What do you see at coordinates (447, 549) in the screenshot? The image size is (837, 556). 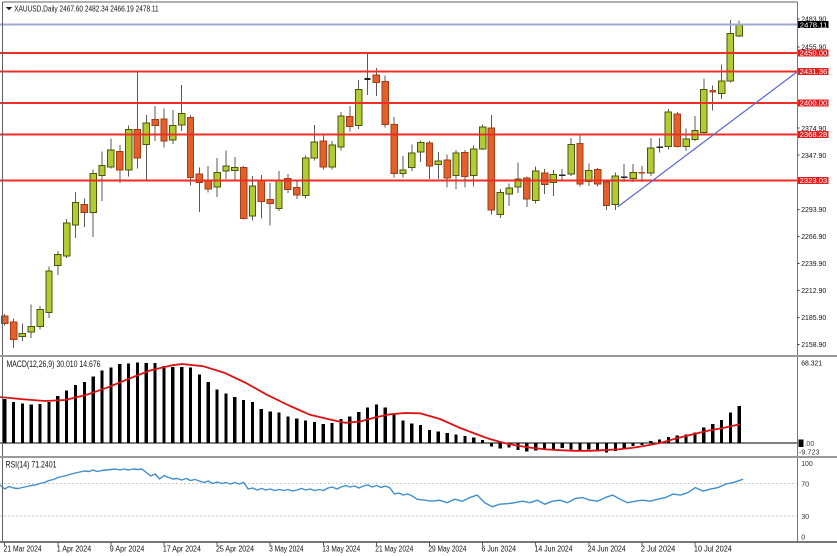 I see `svg-text: 29 May 2024` at bounding box center [447, 549].